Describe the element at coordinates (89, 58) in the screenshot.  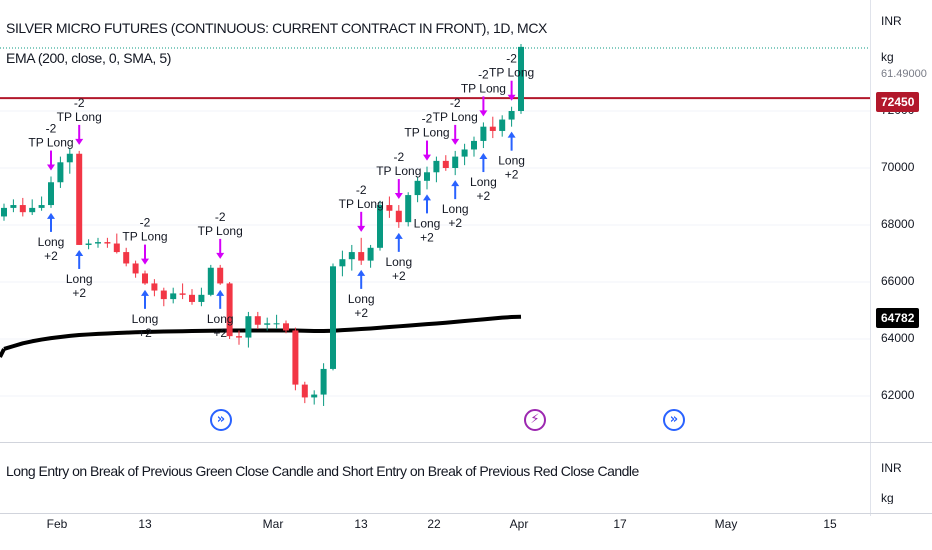
I see `ema-indicator-label: EMA (200, close, 0, SMA, 5)` at that location.